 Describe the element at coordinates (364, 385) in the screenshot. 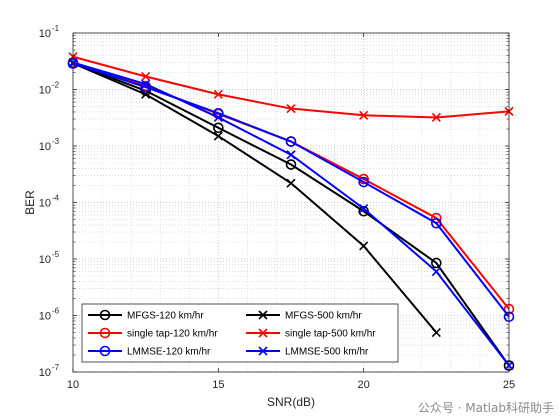

I see `x-tick-label: 20` at that location.